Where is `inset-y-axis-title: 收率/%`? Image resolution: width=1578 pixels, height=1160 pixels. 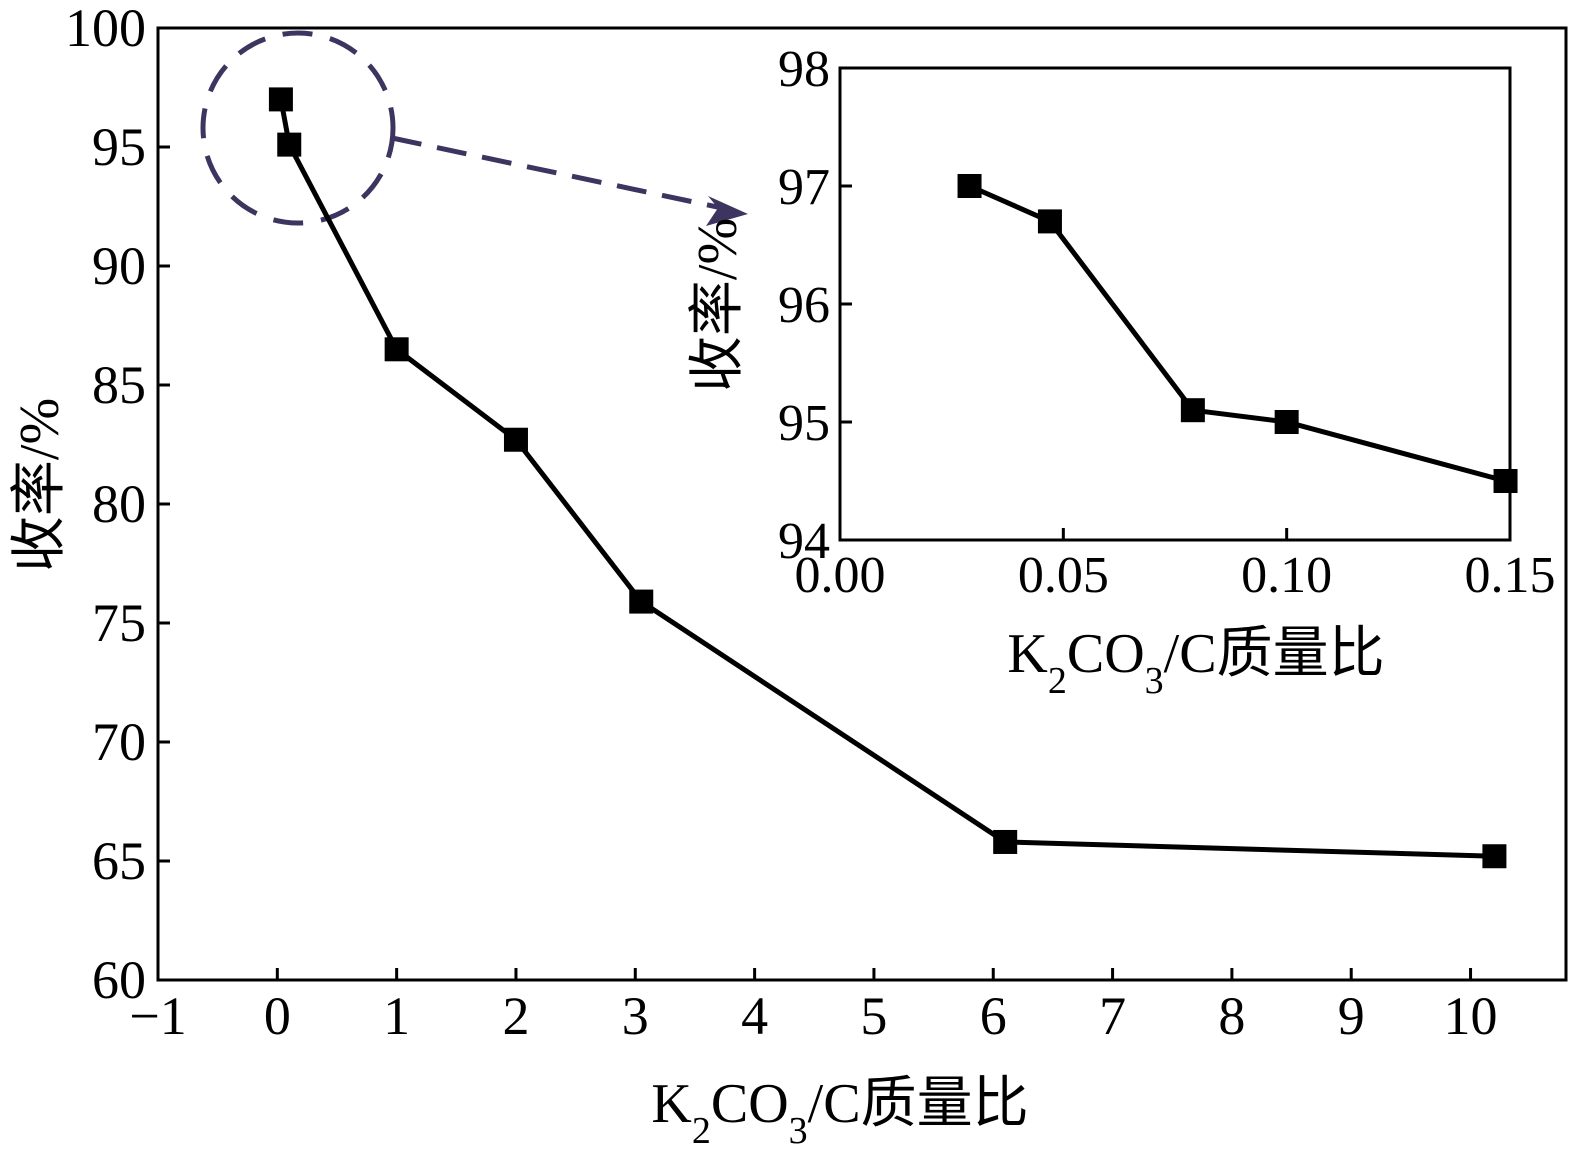
inset-y-axis-title: 收率/% is located at coordinates (718, 305).